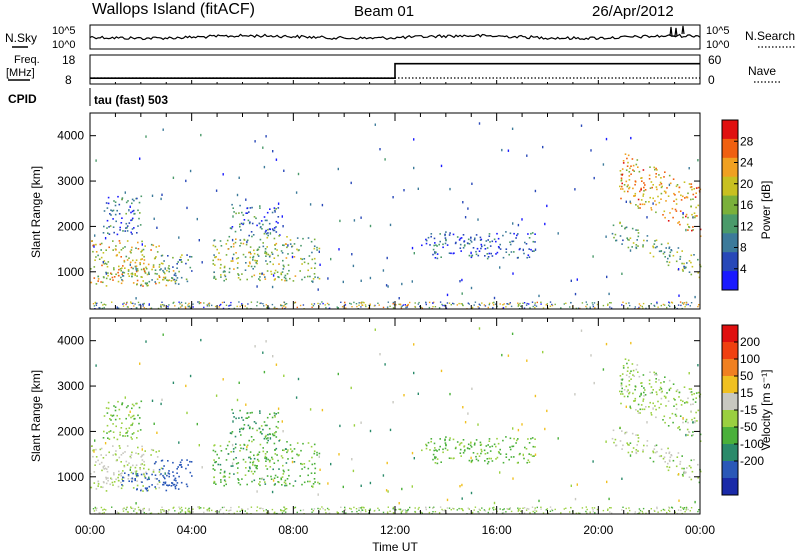 The width and height of the screenshot is (800, 554). I want to click on colorbar-swatch, so click(730, 402).